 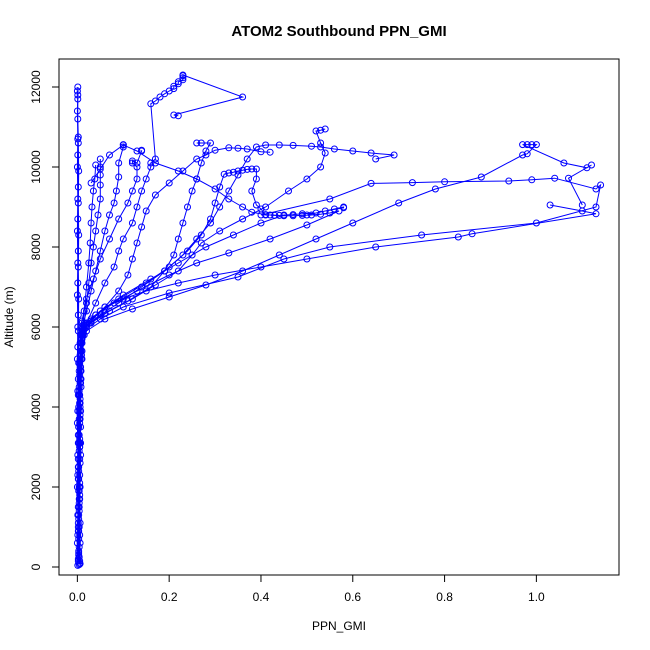 I want to click on y-tick-label: 0, so click(x=36, y=566).